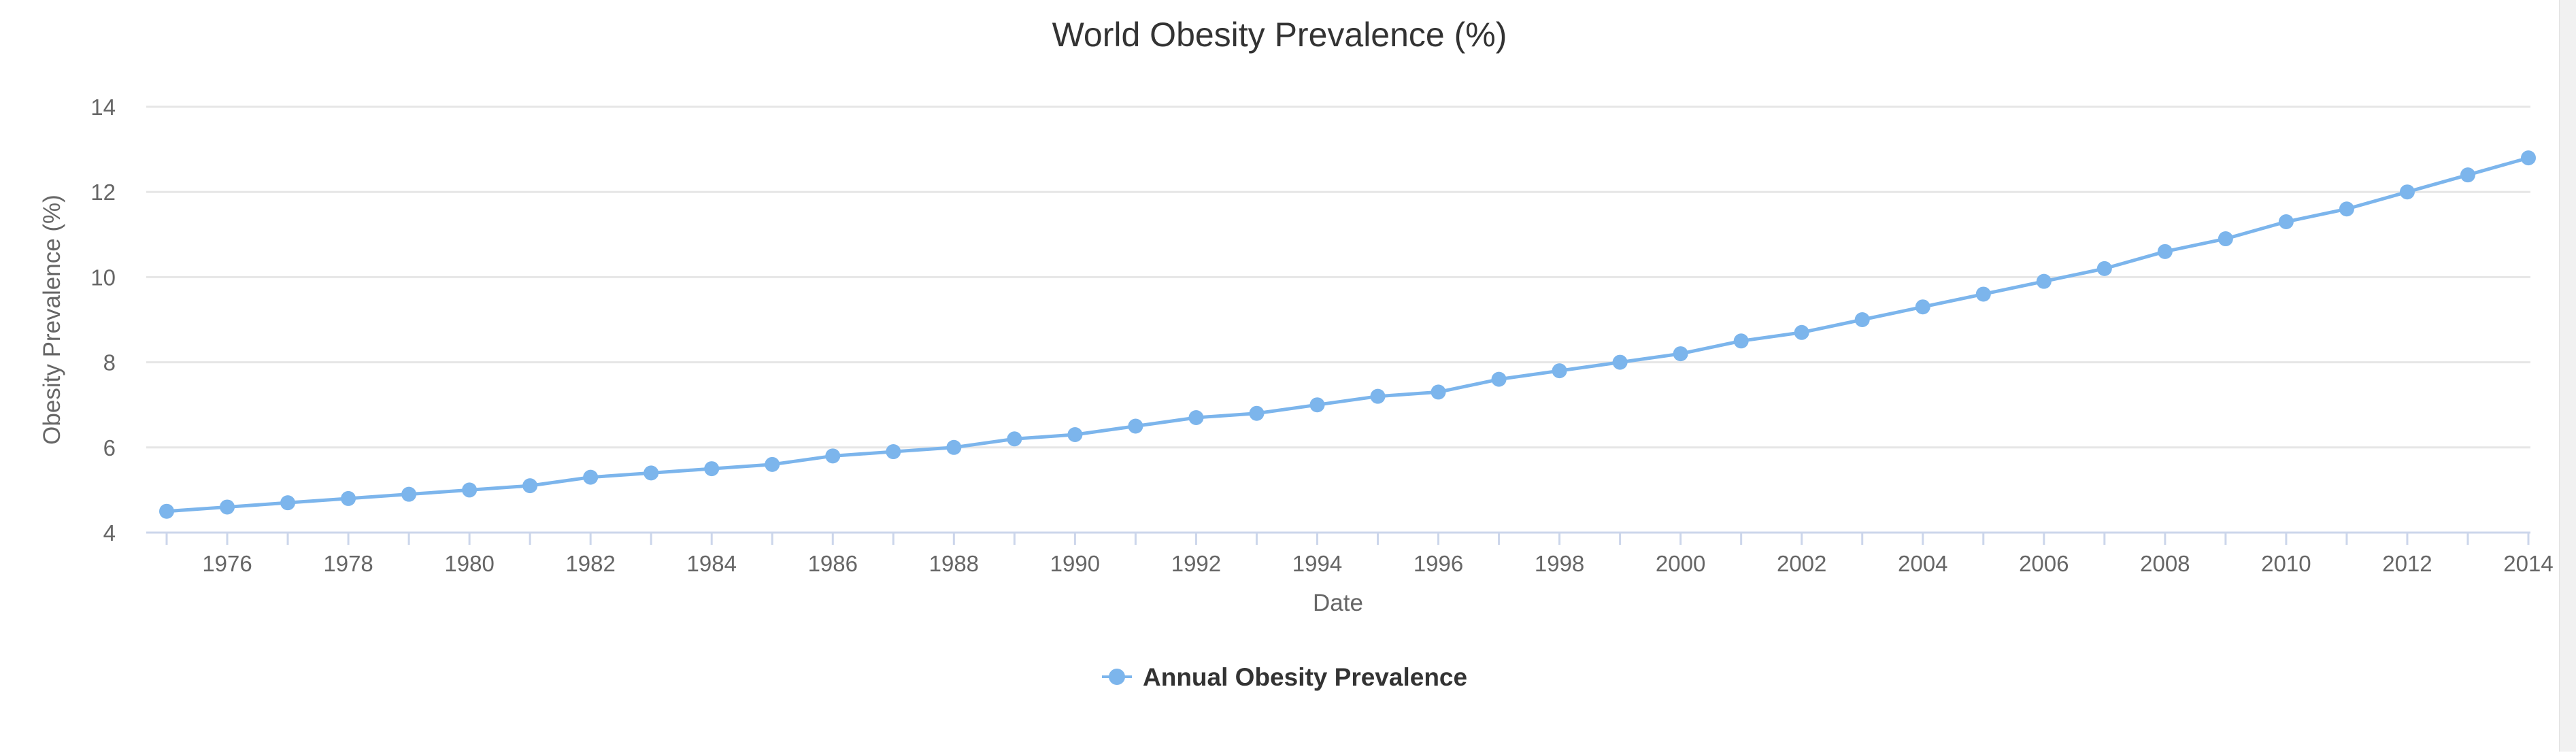  Describe the element at coordinates (1680, 563) in the screenshot. I see `x-tick-label: 2000` at that location.